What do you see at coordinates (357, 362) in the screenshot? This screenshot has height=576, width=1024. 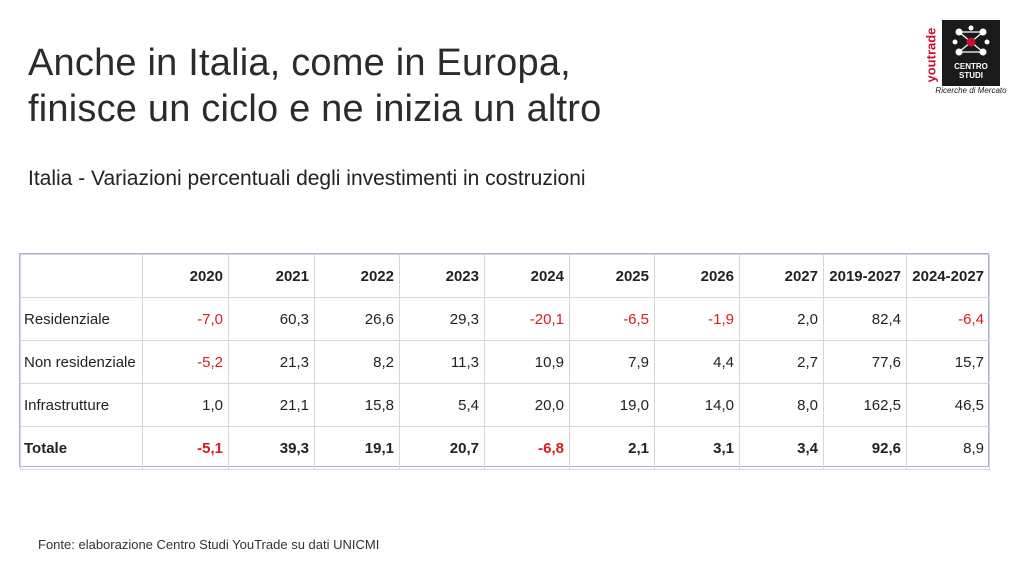 I see `table-cell: 8,2` at bounding box center [357, 362].